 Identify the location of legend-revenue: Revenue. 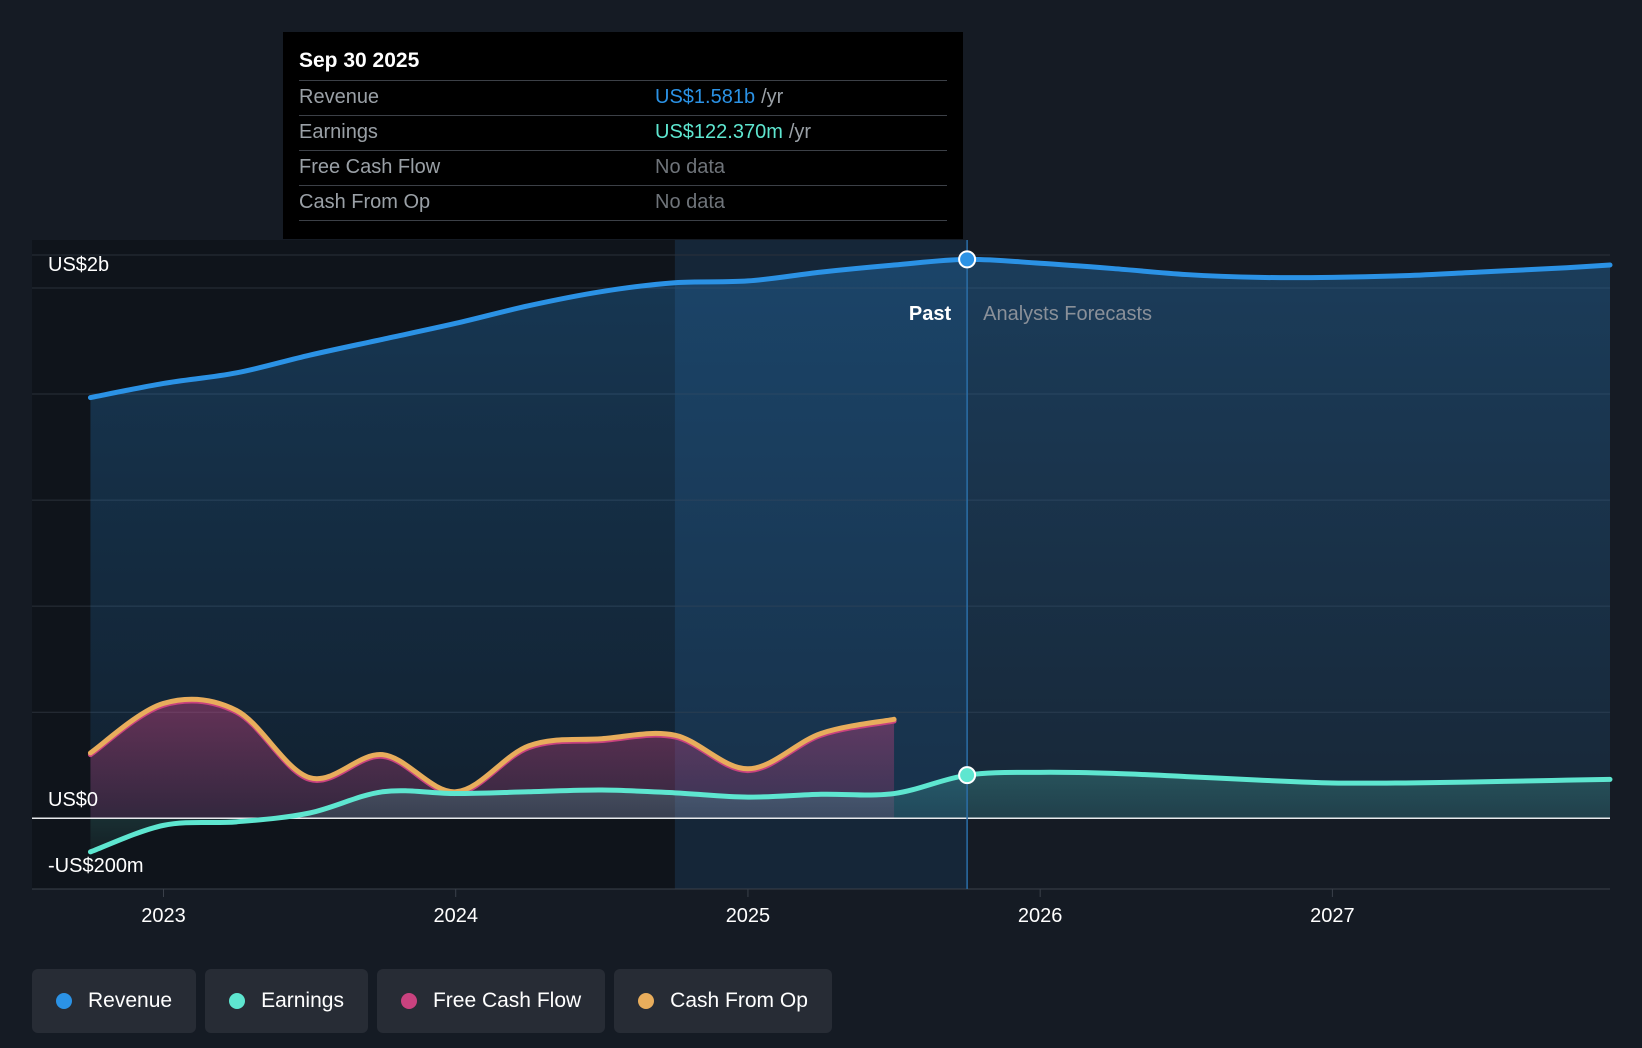
(114, 1001).